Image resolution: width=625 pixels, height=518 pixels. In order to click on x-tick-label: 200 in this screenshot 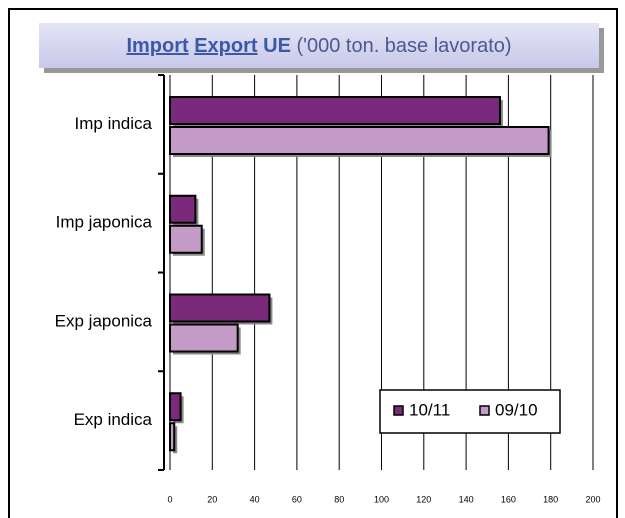, I will do `click(592, 499)`.